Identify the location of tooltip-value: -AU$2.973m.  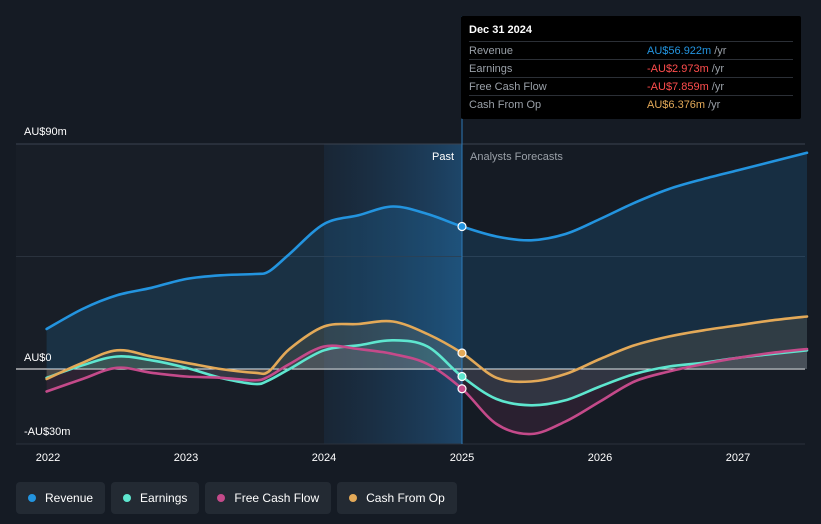
(678, 68).